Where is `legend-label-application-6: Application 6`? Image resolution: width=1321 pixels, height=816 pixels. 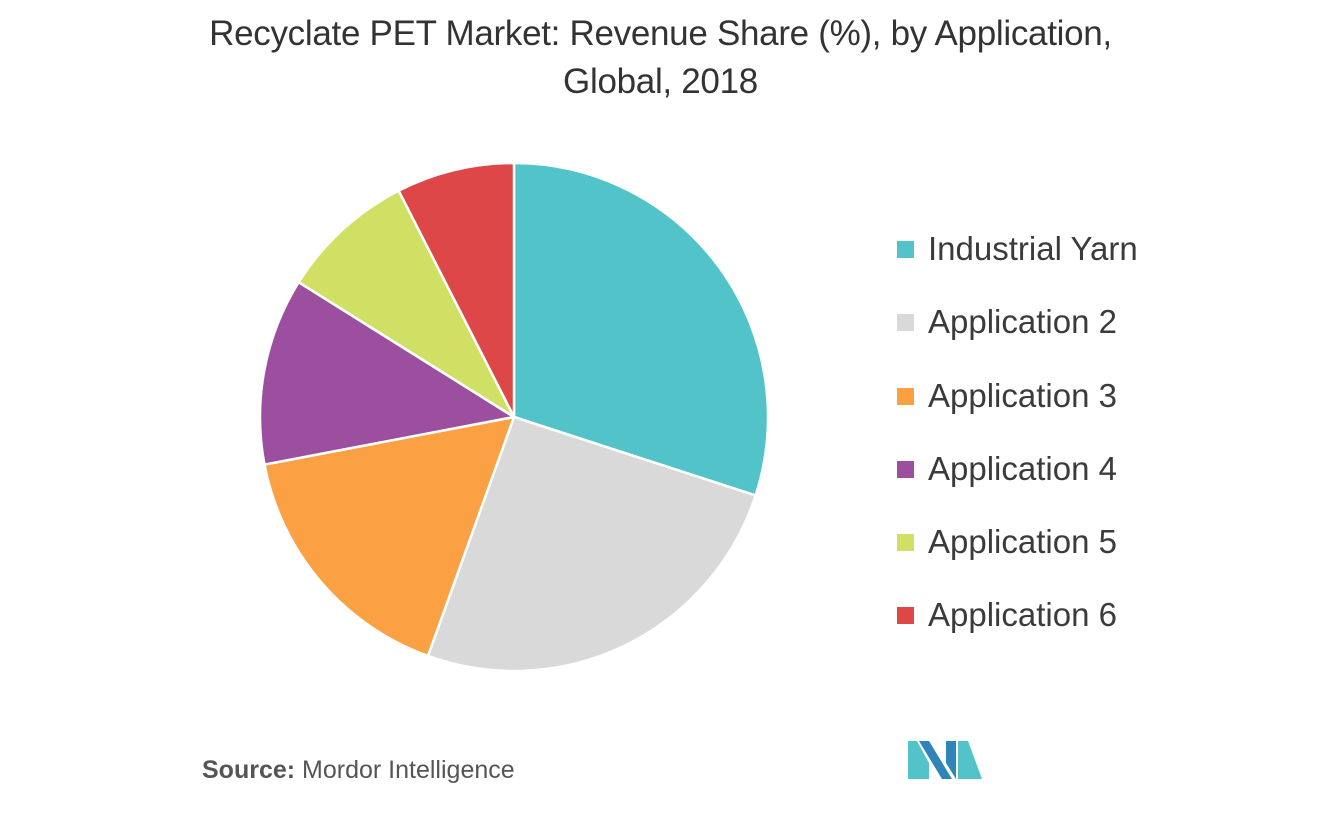 legend-label-application-6: Application 6 is located at coordinates (1022, 615).